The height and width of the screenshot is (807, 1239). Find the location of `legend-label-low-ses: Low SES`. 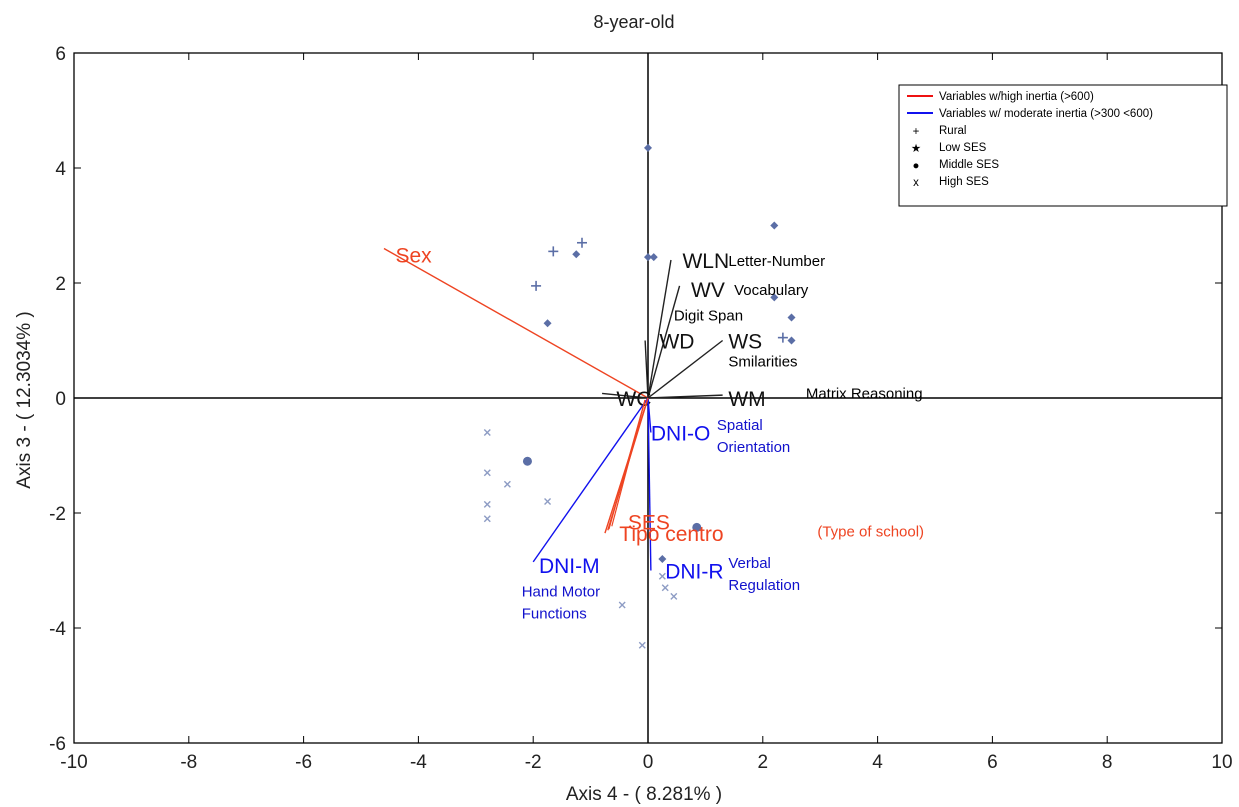

legend-label-low-ses: Low SES is located at coordinates (963, 148).